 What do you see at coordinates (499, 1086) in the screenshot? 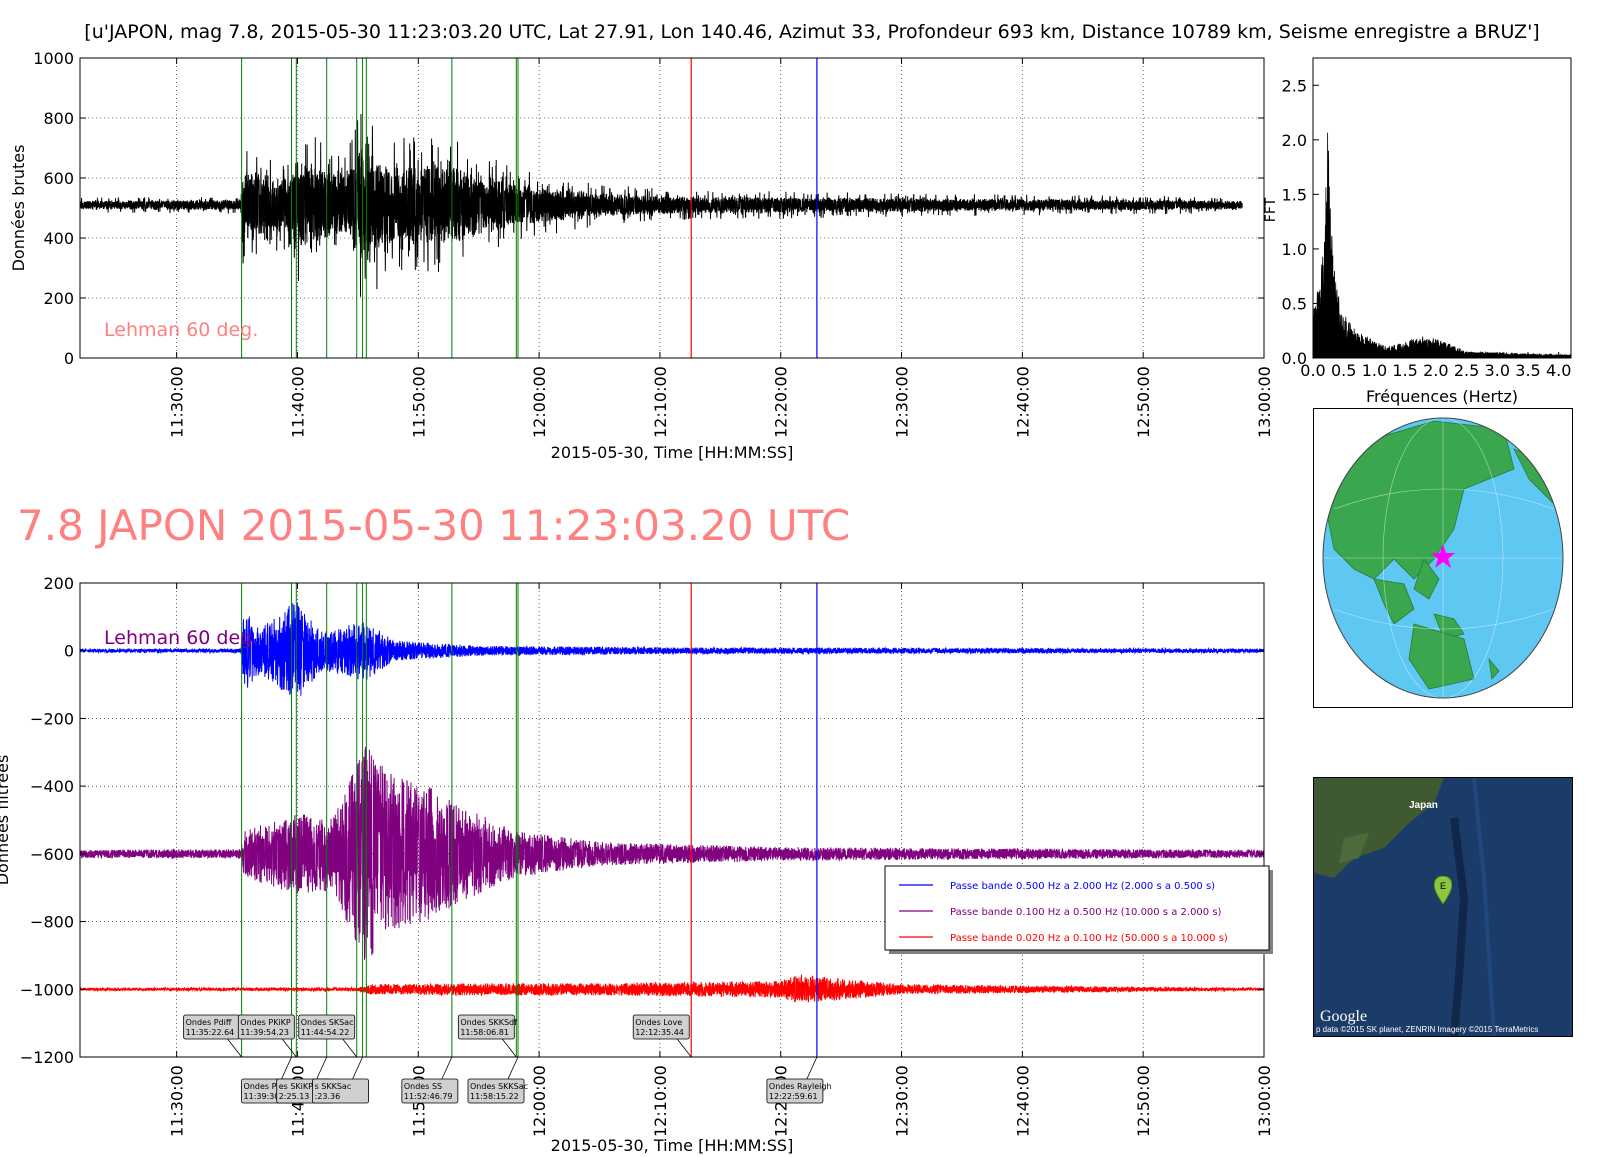
I see `phase-label-name: Ondes SKKSac` at bounding box center [499, 1086].